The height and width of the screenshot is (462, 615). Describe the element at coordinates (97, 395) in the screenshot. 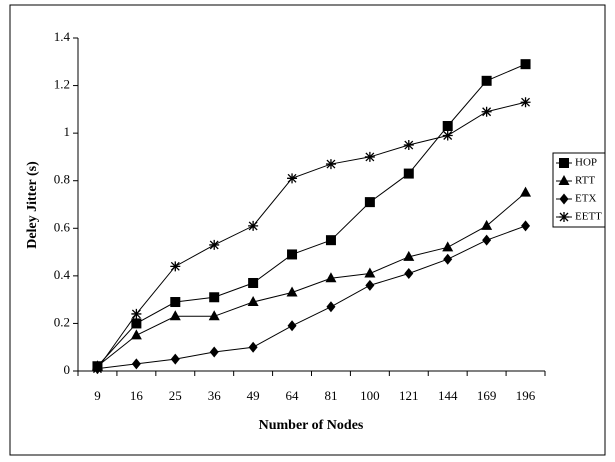

I see `x-tick-label: 9` at that location.